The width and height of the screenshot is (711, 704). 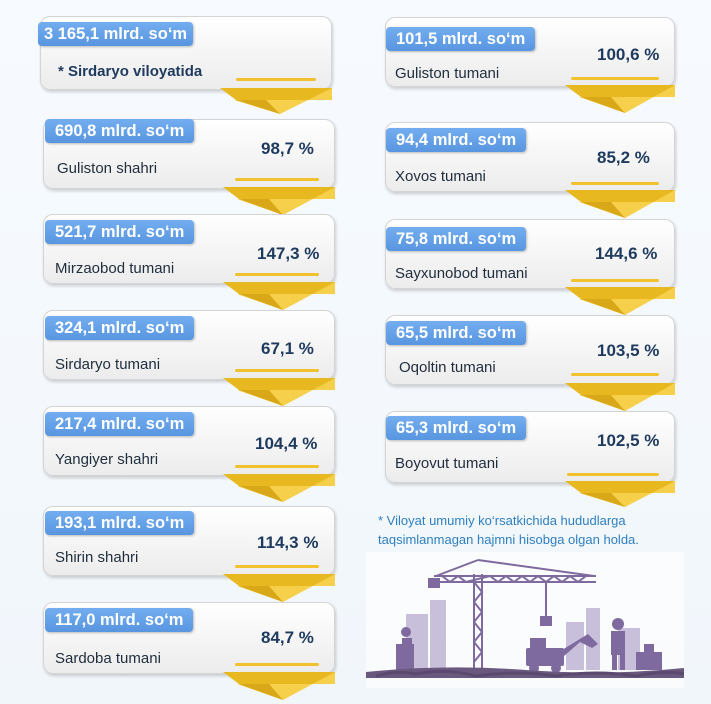 I want to click on region-amount: 65,3 mlrd. so‘m, so click(x=456, y=428).